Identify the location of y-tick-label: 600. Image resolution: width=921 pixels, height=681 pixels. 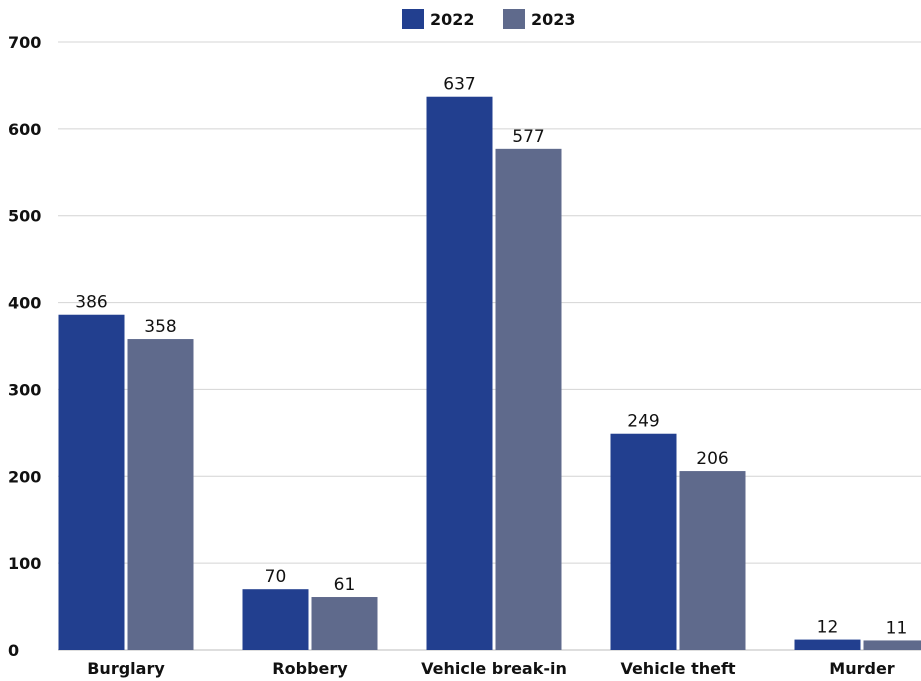
(24, 129).